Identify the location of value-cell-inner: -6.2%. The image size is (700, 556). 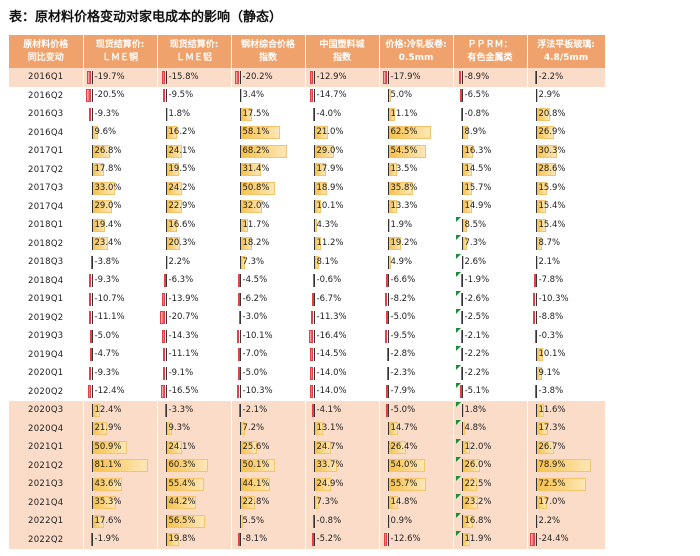
(268, 299).